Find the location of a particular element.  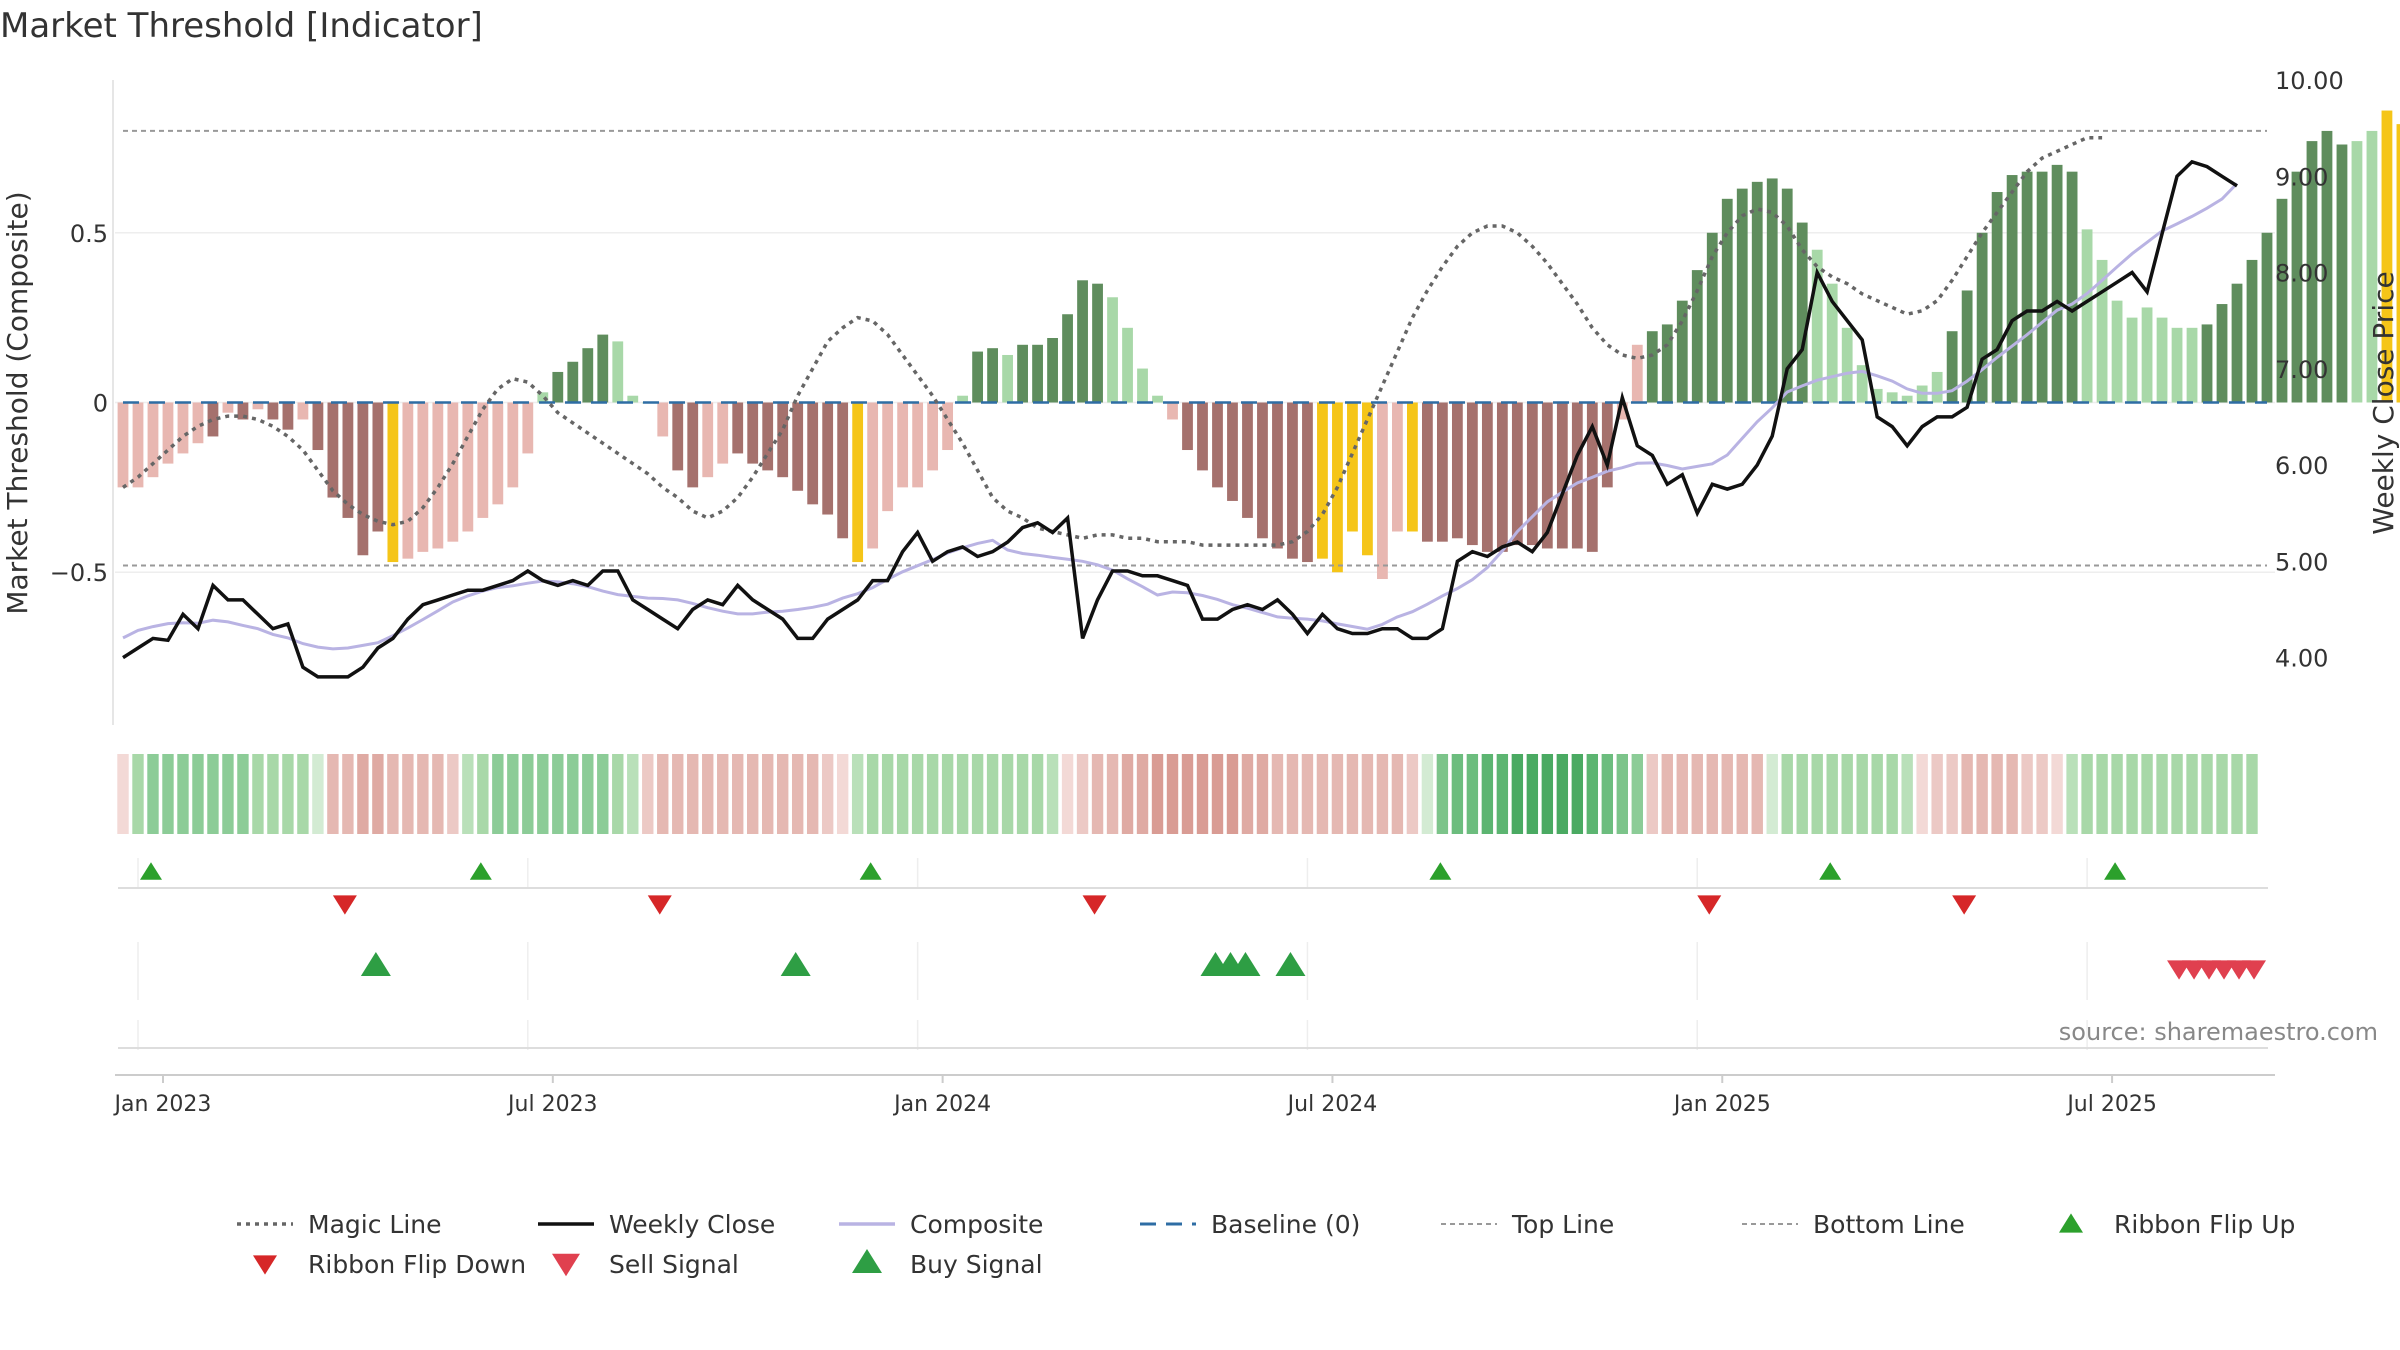

left-axis-label: Market Threshold (Composite) is located at coordinates (17, 402).